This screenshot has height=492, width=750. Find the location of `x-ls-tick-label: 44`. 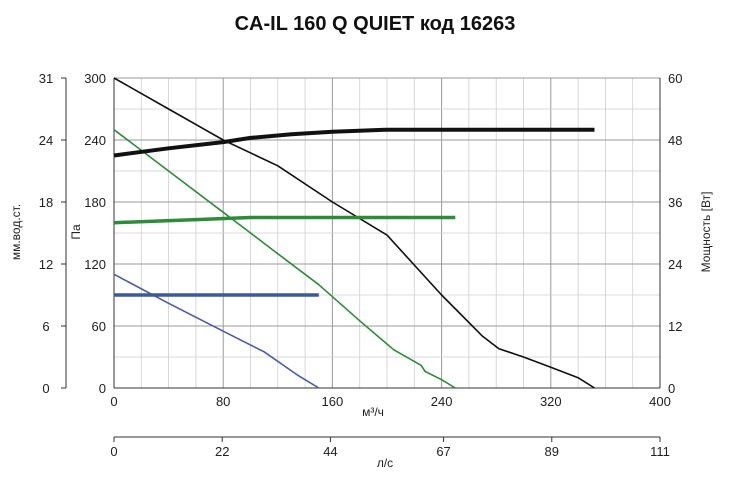

x-ls-tick-label: 44 is located at coordinates (330, 451).